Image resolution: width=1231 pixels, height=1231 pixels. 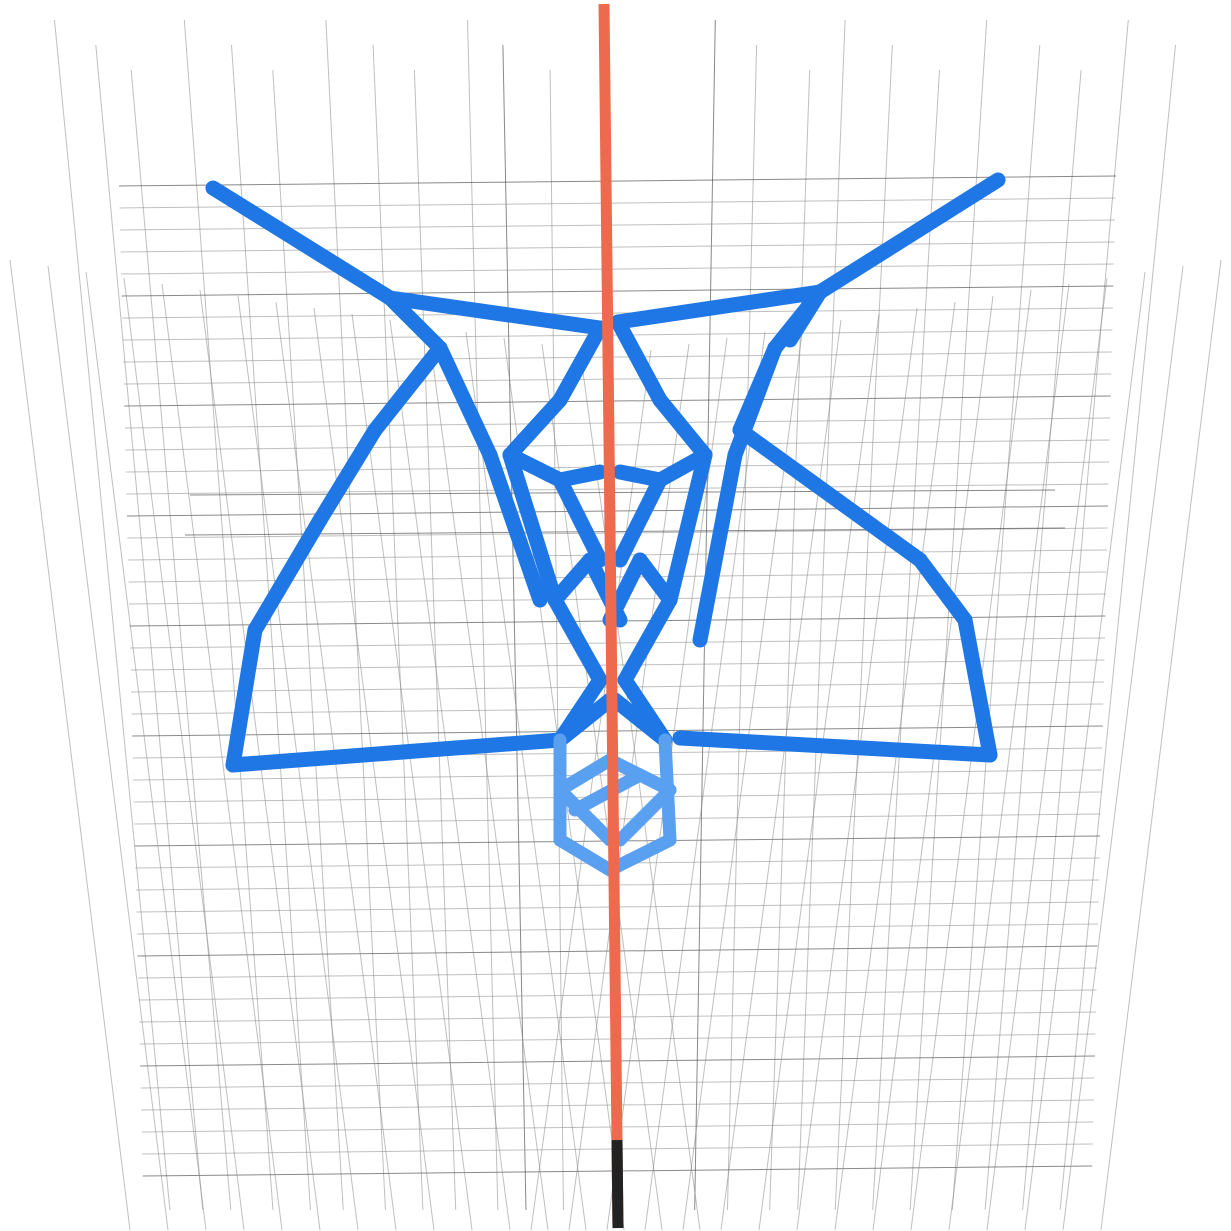 I want to click on grid-band, so click(x=625, y=531).